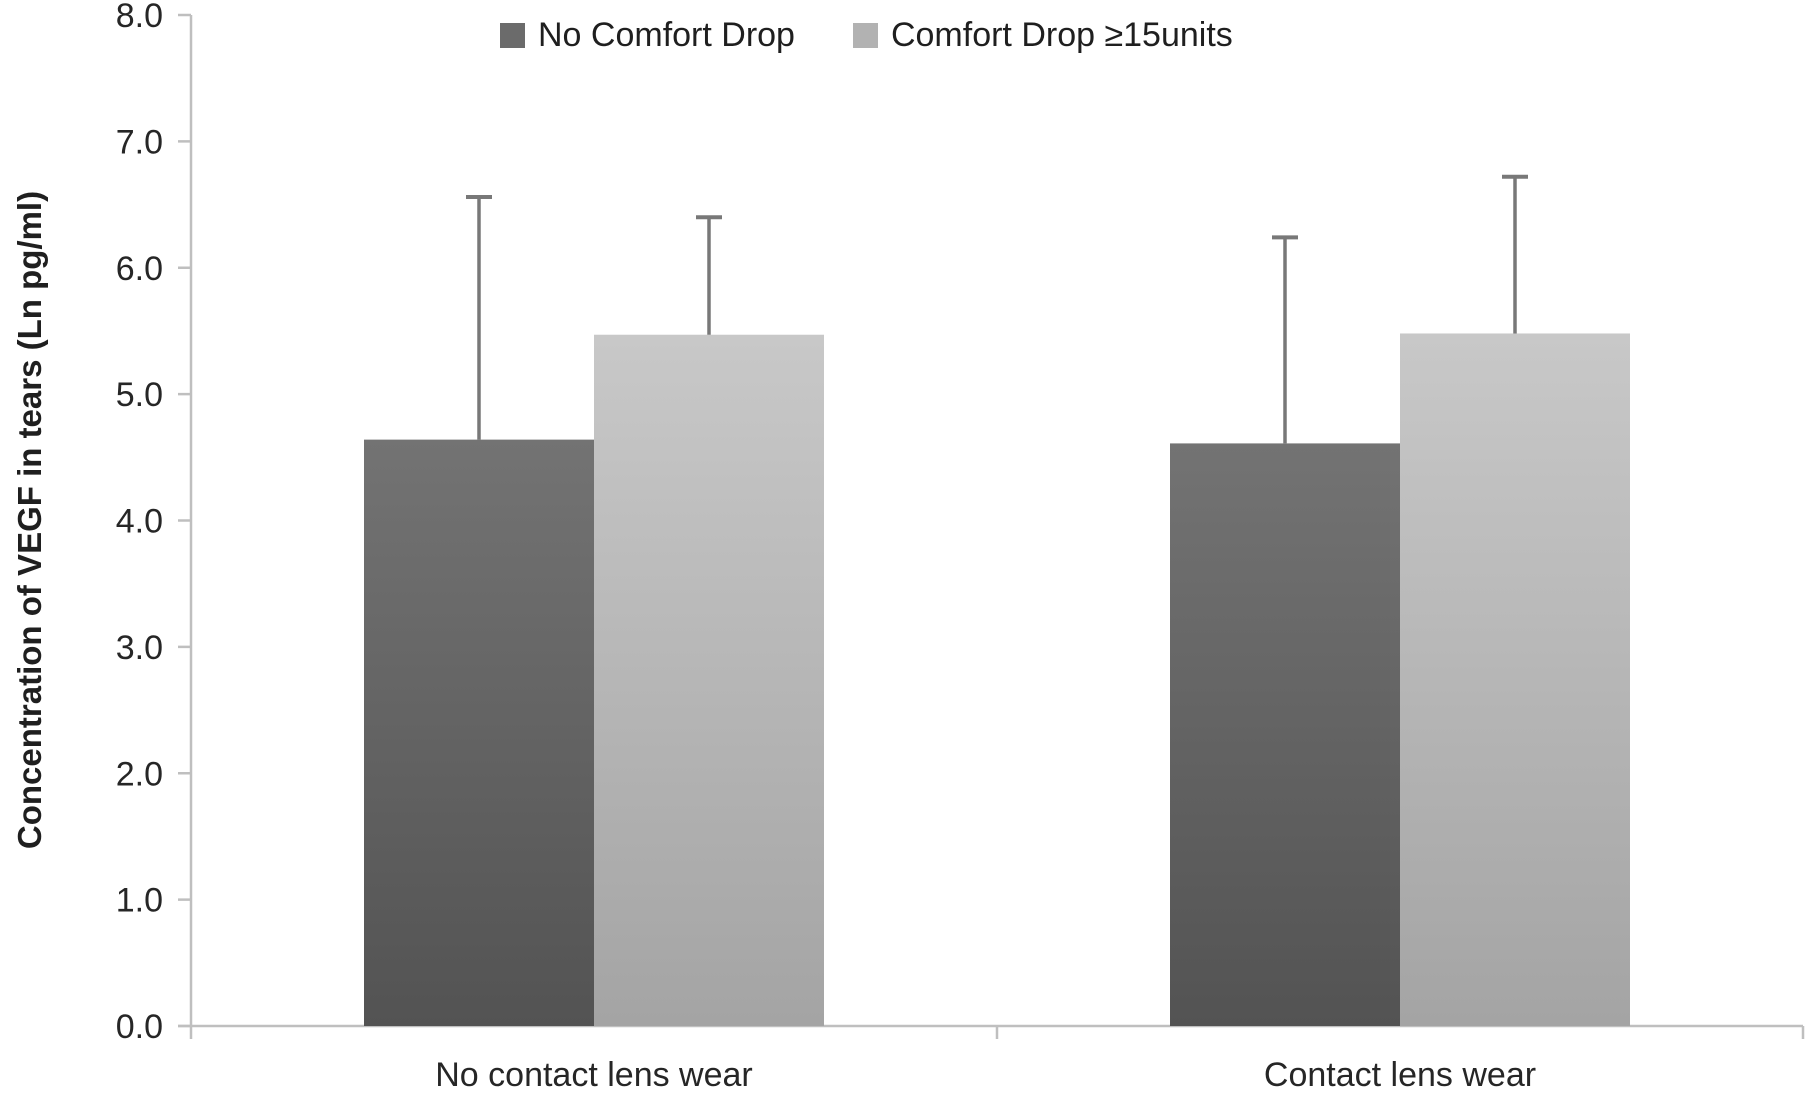 The image size is (1813, 1108). Describe the element at coordinates (139, 142) in the screenshot. I see `y-tick-label-7.0: 7.0` at that location.